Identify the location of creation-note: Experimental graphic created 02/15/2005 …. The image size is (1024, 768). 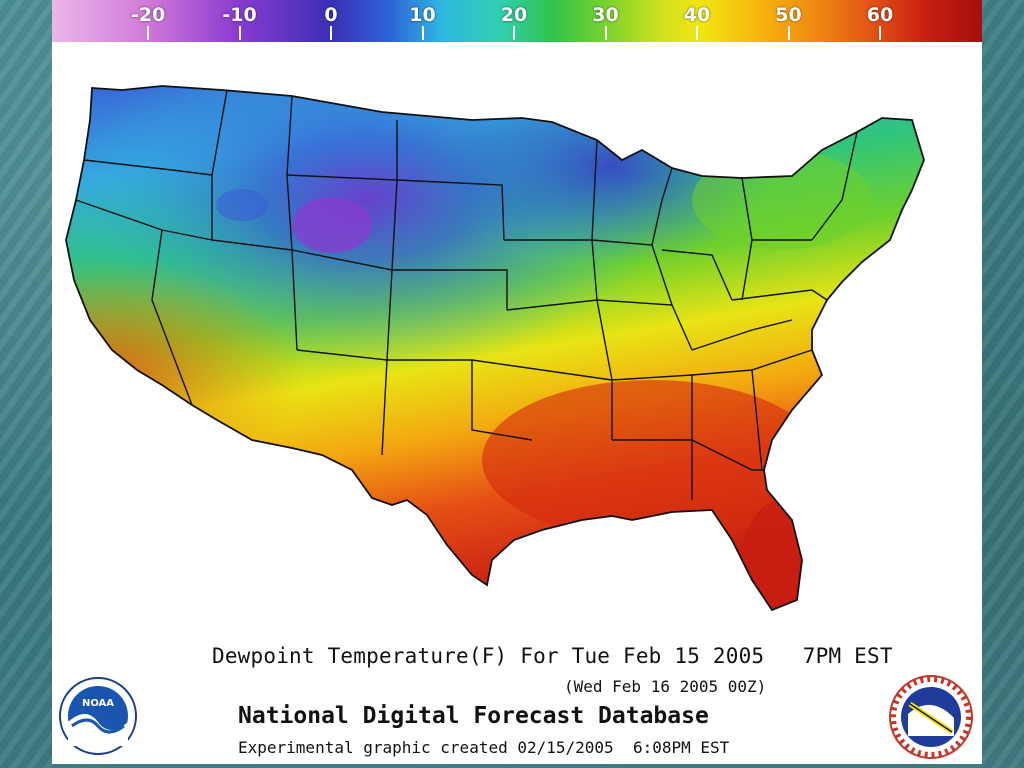
(484, 747).